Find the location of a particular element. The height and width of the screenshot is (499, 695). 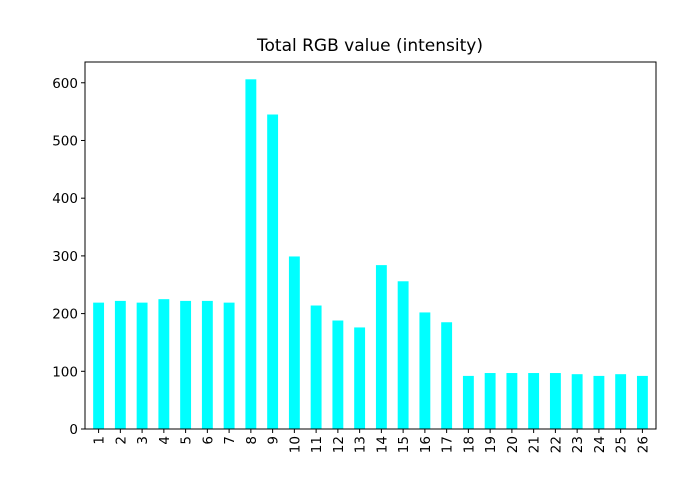

y-axis: 0 100 200 300 400 500 600 is located at coordinates (68, 257).